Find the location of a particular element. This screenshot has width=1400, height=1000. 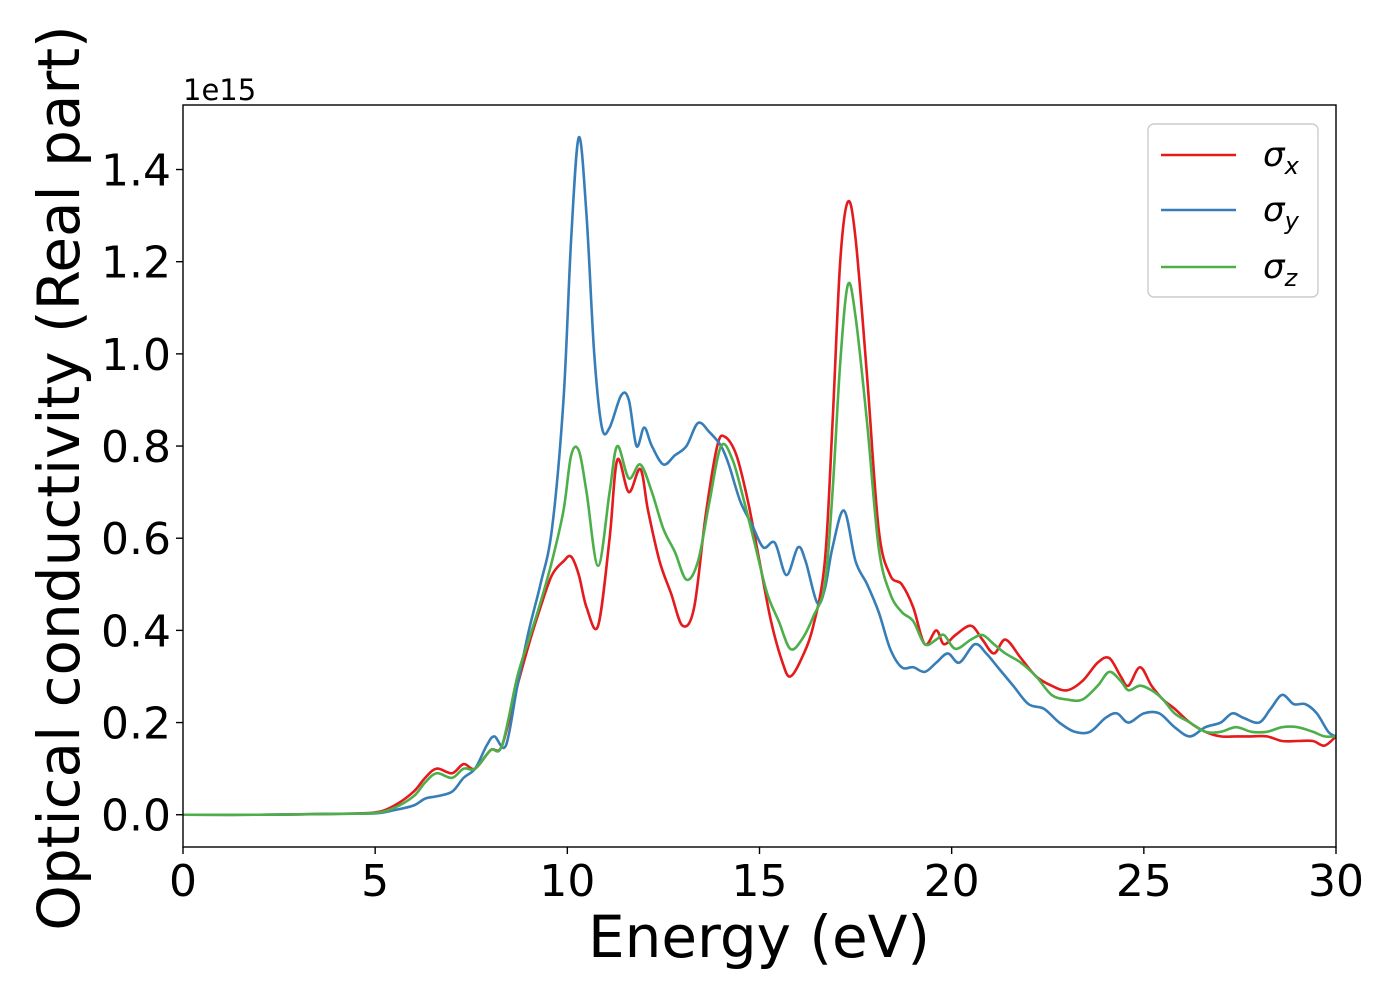

x-tick-label: 30 is located at coordinates (1336, 881).